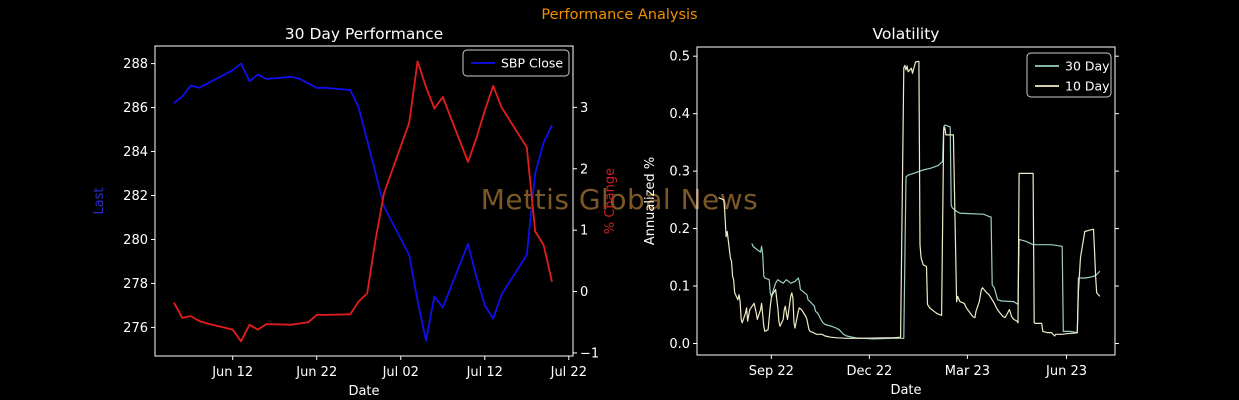  Describe the element at coordinates (679, 287) in the screenshot. I see `y-tick-label: 0.1` at that location.